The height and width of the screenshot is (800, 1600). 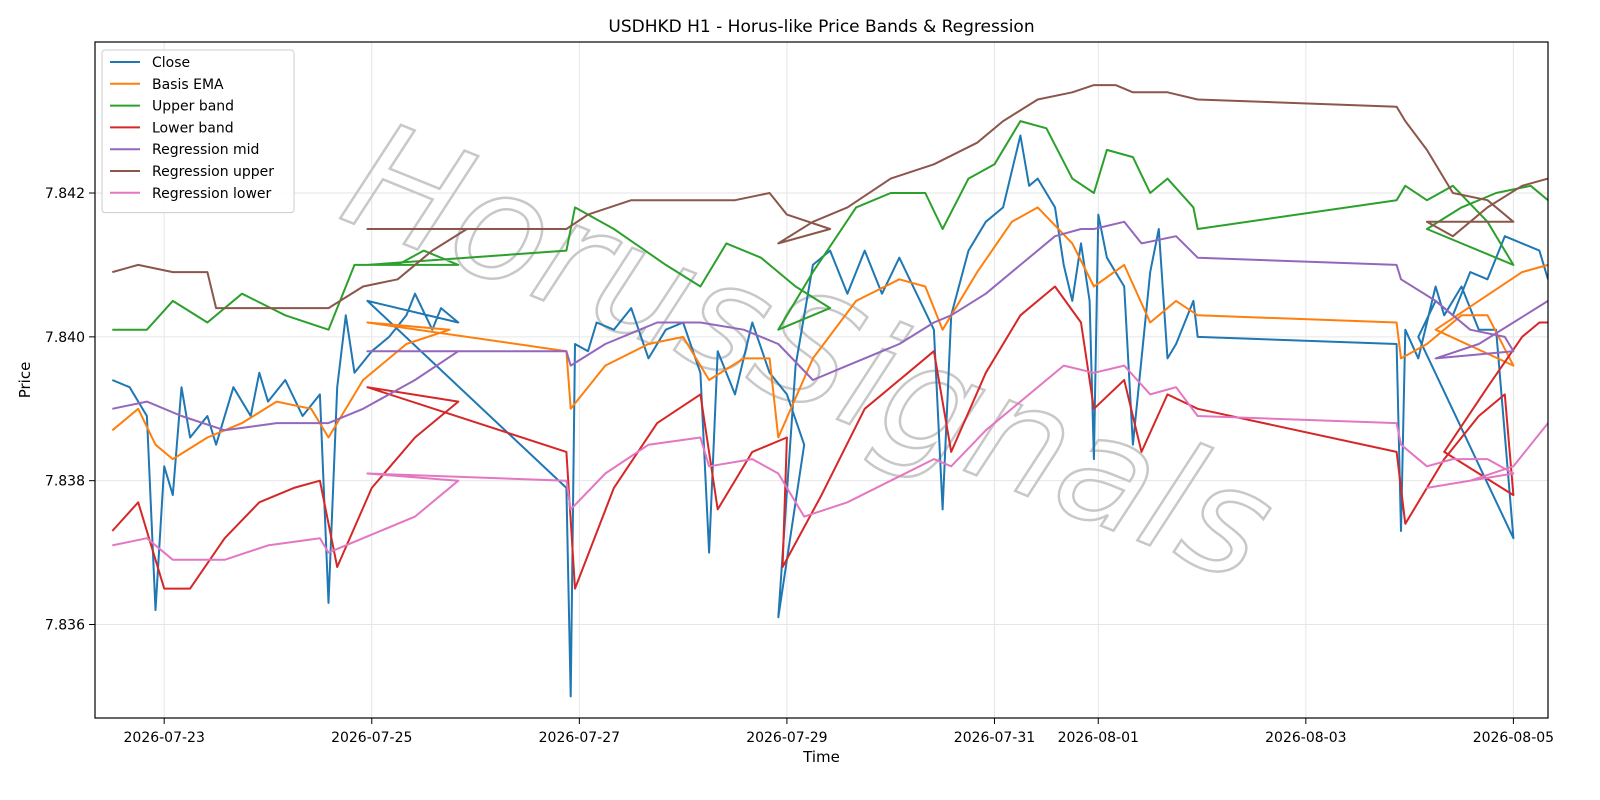 What do you see at coordinates (1305, 738) in the screenshot?
I see `x-tick-label: 2026-08-03` at bounding box center [1305, 738].